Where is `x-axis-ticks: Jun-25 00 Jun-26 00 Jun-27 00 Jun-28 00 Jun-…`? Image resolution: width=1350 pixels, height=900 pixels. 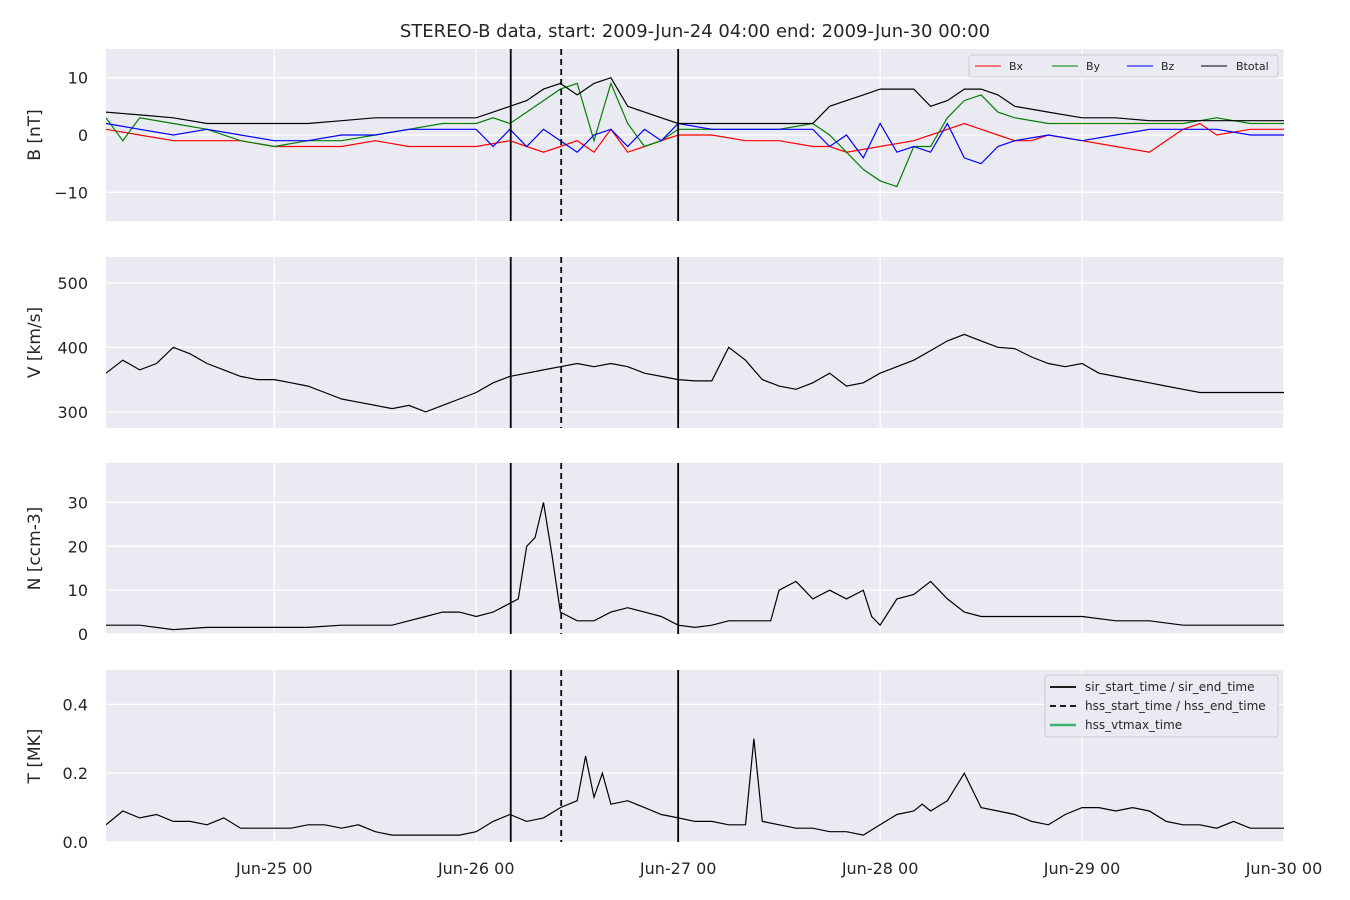
x-axis-ticks: Jun-25 00 Jun-26 00 Jun-27 00 Jun-28 00 Jun-… is located at coordinates (778, 868).